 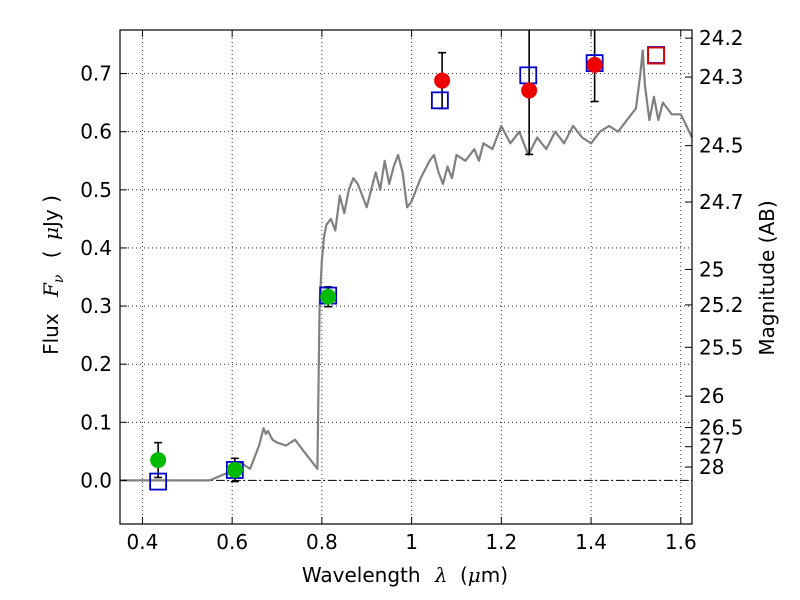 What do you see at coordinates (96, 132) in the screenshot?
I see `y-tick-label: 0.6` at bounding box center [96, 132].